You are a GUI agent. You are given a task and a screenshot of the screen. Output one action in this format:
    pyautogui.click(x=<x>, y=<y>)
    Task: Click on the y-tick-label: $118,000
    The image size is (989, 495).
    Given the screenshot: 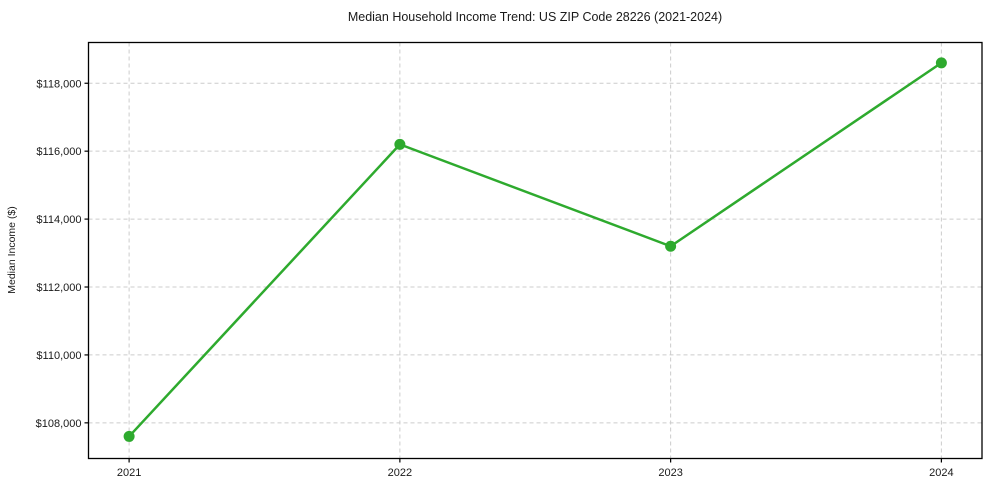 What is the action you would take?
    pyautogui.click(x=58, y=84)
    